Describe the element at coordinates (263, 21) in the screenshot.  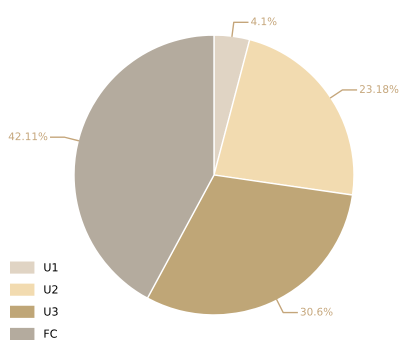
I see `data-label: 4.1%` at that location.